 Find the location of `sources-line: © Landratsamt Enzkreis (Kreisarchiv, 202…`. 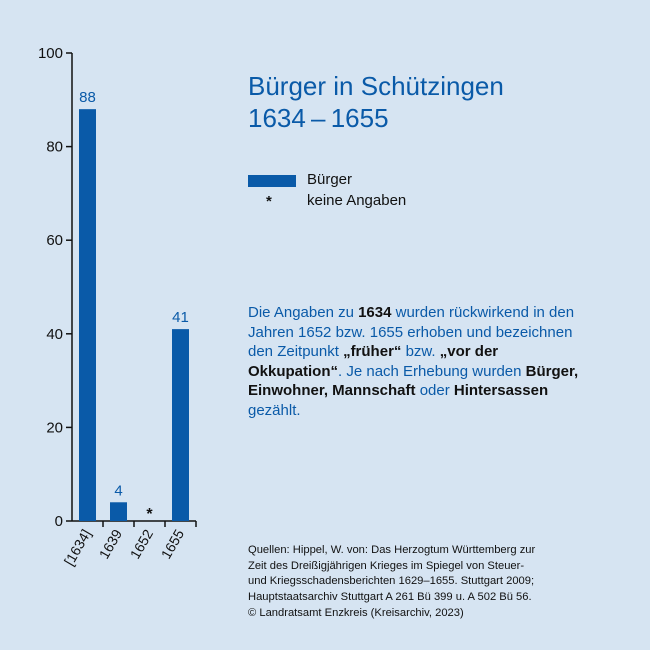

sources-line: © Landratsamt Enzkreis (Kreisarchiv, 202… is located at coordinates (356, 612).